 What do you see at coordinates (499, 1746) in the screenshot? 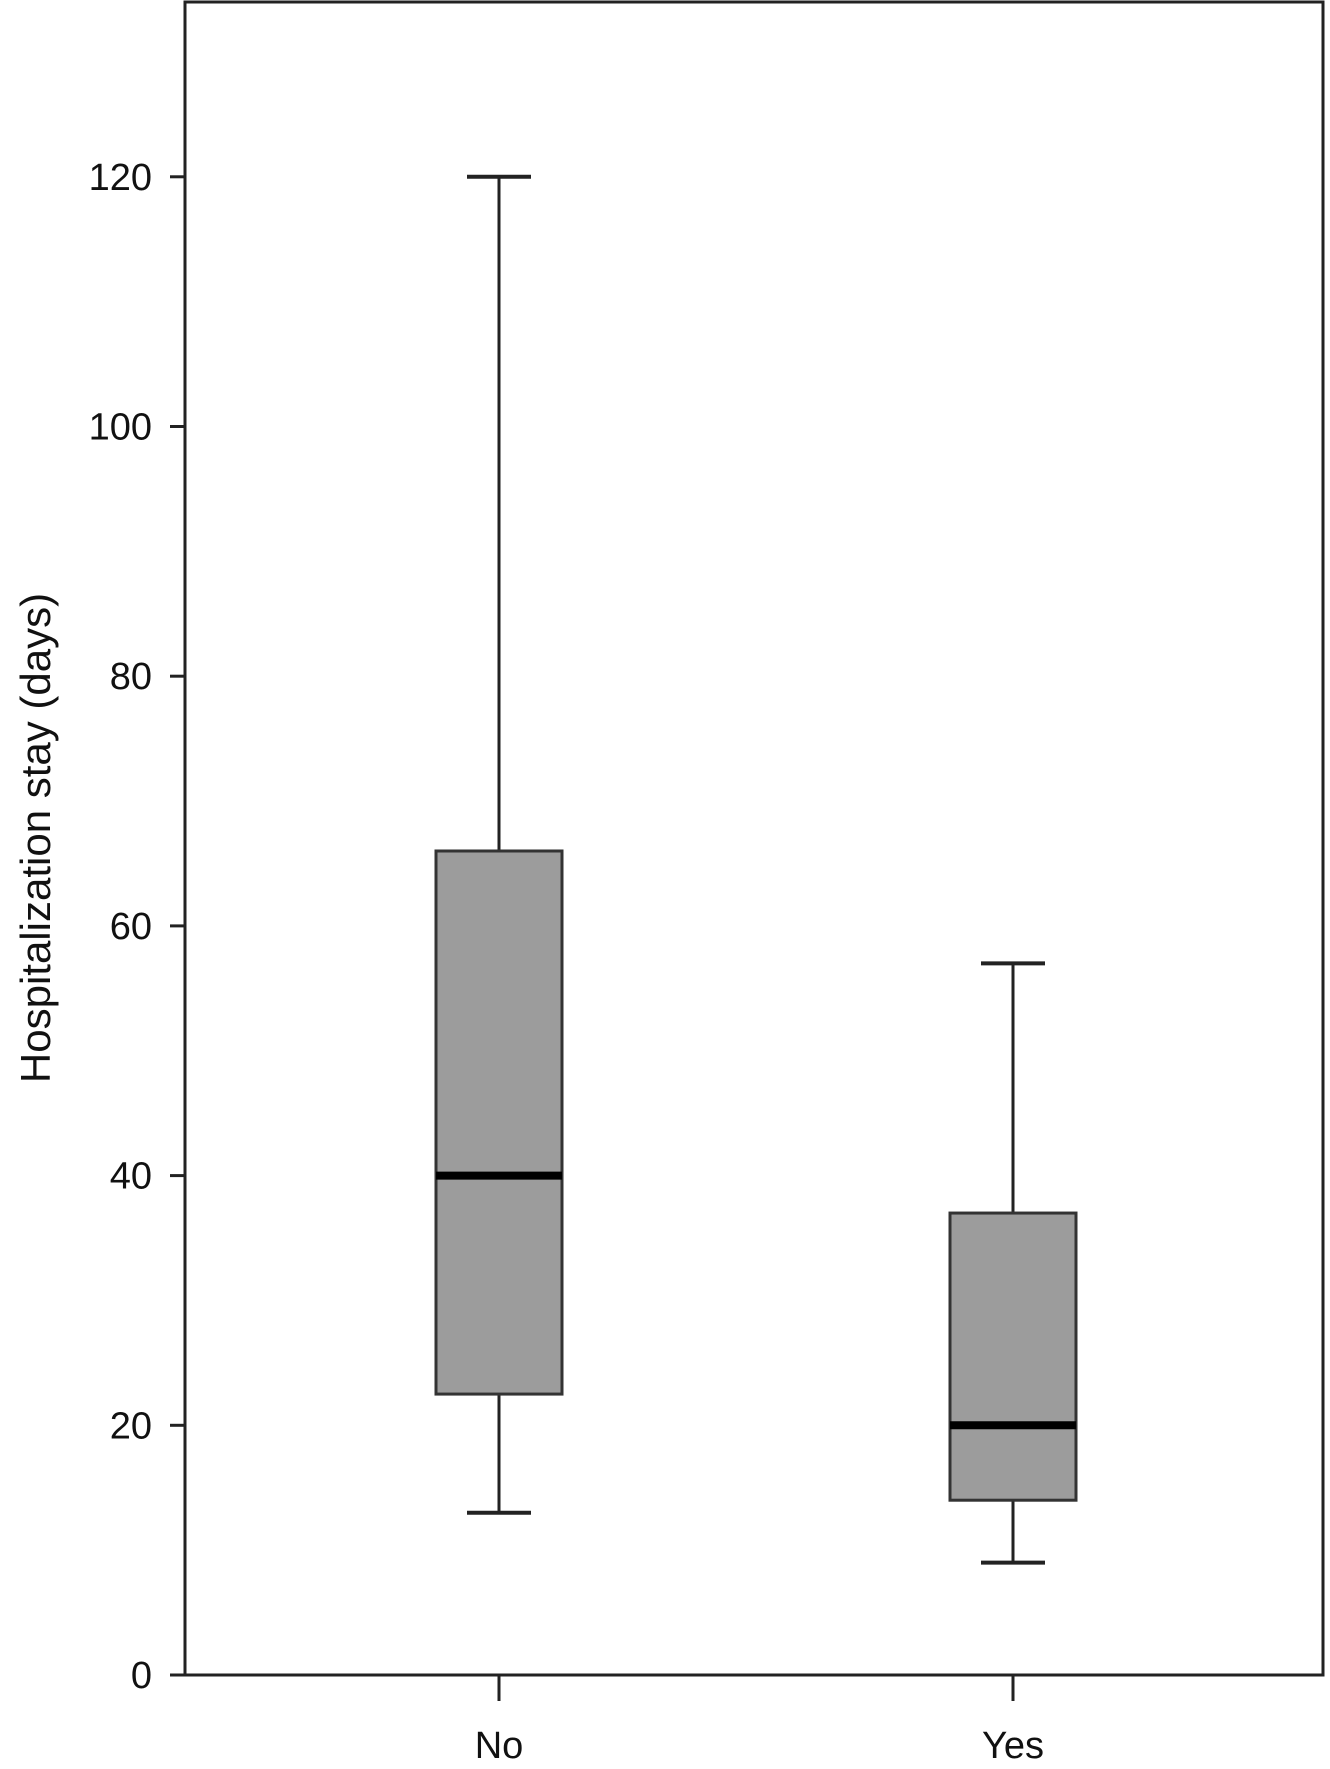
I see `x-tick-label: No` at bounding box center [499, 1746].